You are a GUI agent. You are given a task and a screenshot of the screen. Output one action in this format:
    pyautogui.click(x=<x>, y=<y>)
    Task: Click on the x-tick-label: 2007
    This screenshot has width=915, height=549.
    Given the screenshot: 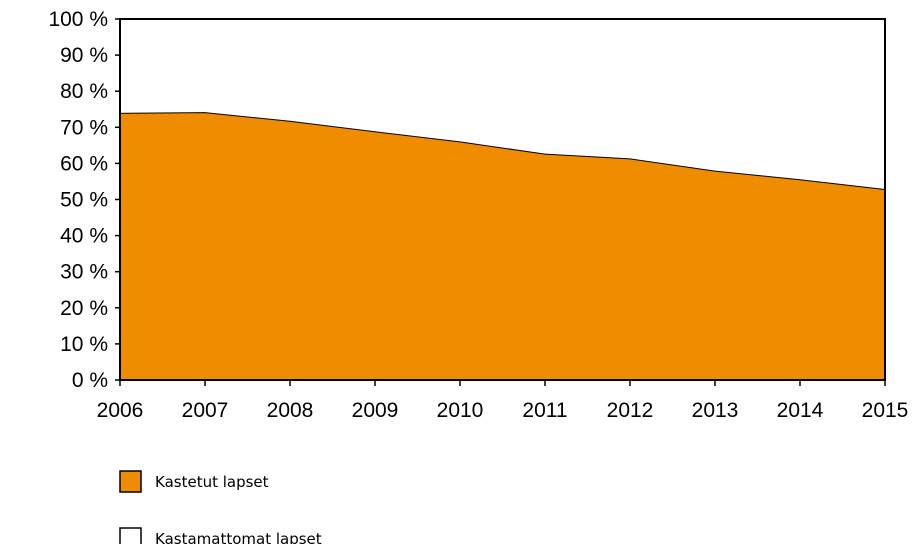 What is the action you would take?
    pyautogui.click(x=205, y=410)
    